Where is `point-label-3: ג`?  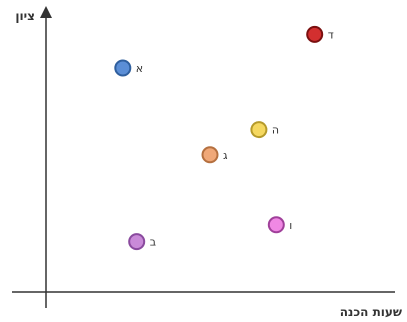 point-label-3: ג is located at coordinates (225, 155).